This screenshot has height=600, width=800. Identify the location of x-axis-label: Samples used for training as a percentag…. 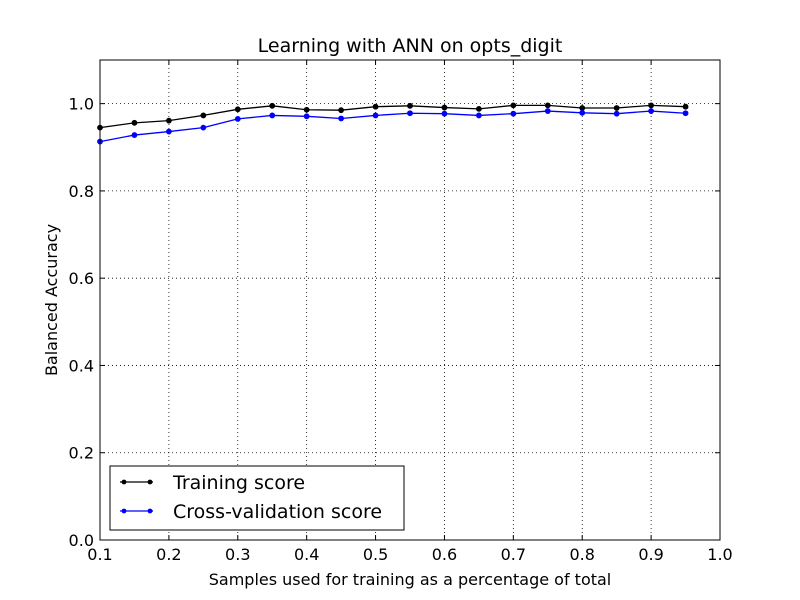
(410, 579).